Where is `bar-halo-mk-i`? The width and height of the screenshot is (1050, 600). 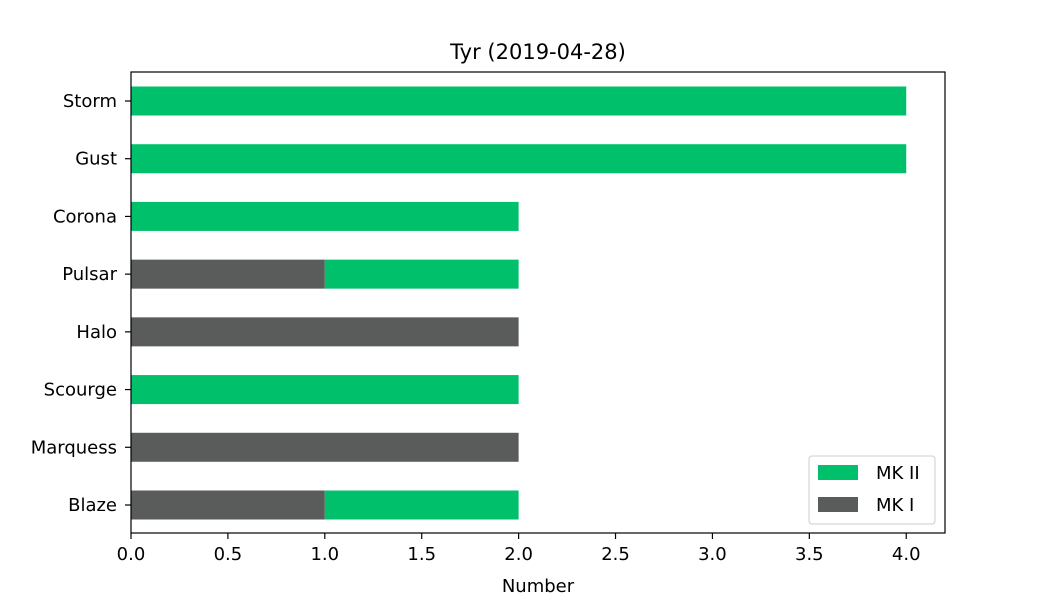
bar-halo-mk-i is located at coordinates (325, 332).